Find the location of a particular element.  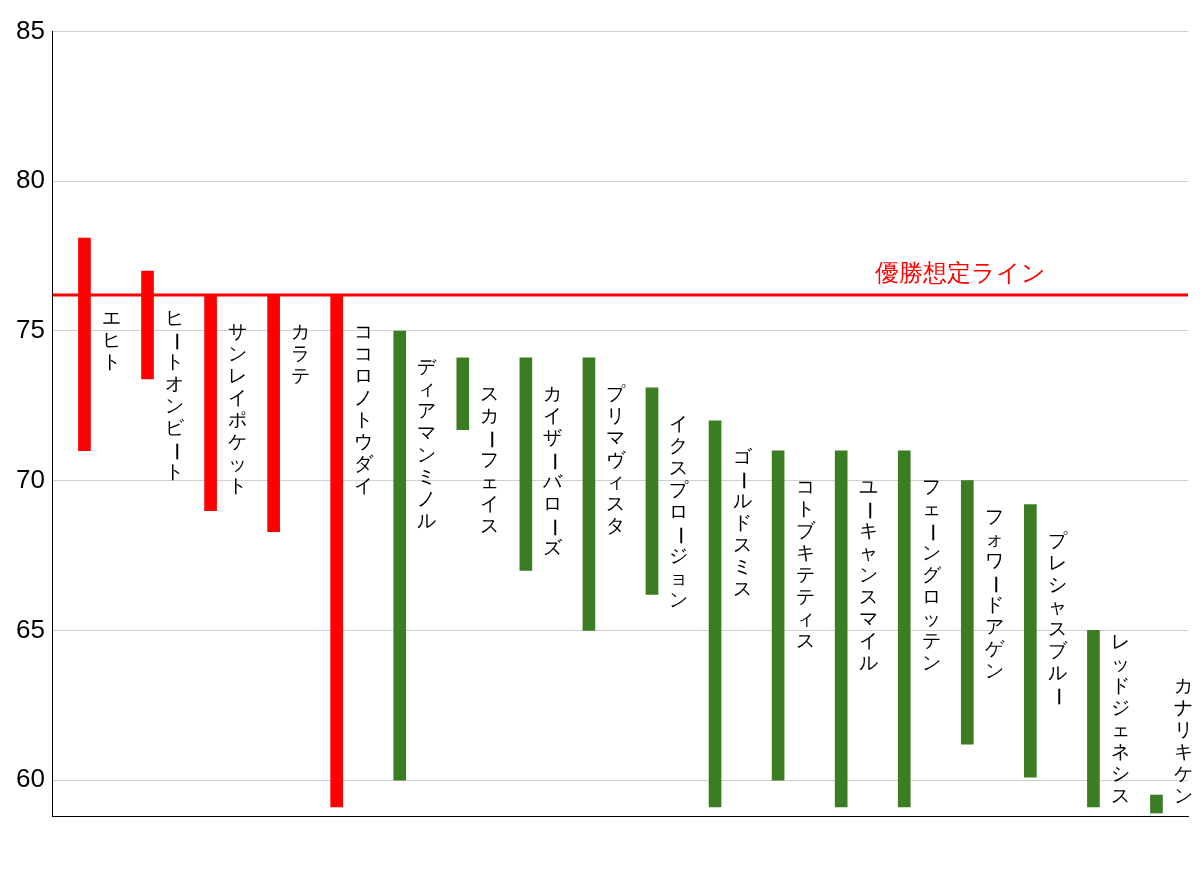

y-tick-label: 65 is located at coordinates (30, 628).